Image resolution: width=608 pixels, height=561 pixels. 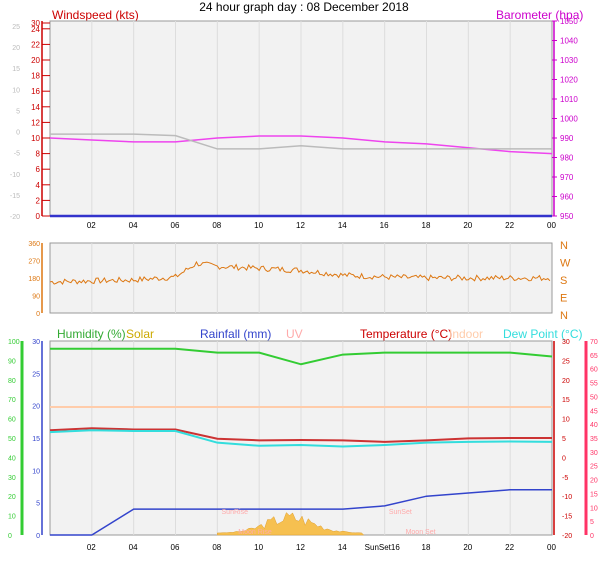 What do you see at coordinates (12, 420) in the screenshot?
I see `left-tick-humidity: 60` at bounding box center [12, 420].